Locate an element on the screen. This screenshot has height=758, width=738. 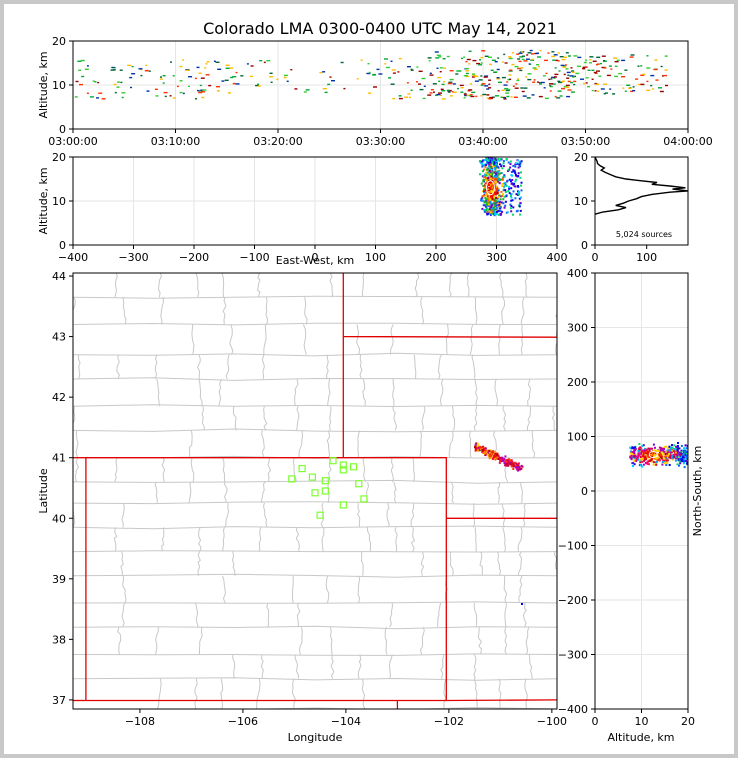
latitude-tick-label: 42 is located at coordinates (59, 397).